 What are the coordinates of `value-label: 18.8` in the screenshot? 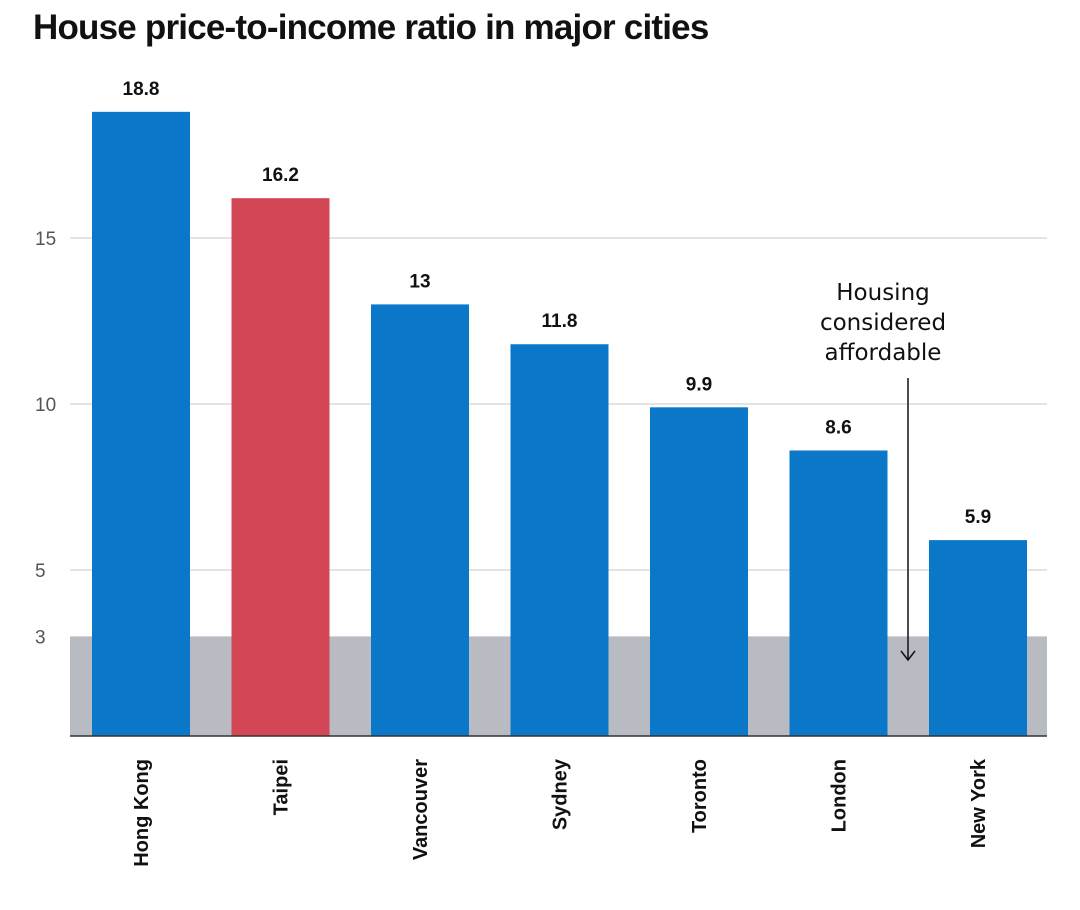 It's located at (141, 89).